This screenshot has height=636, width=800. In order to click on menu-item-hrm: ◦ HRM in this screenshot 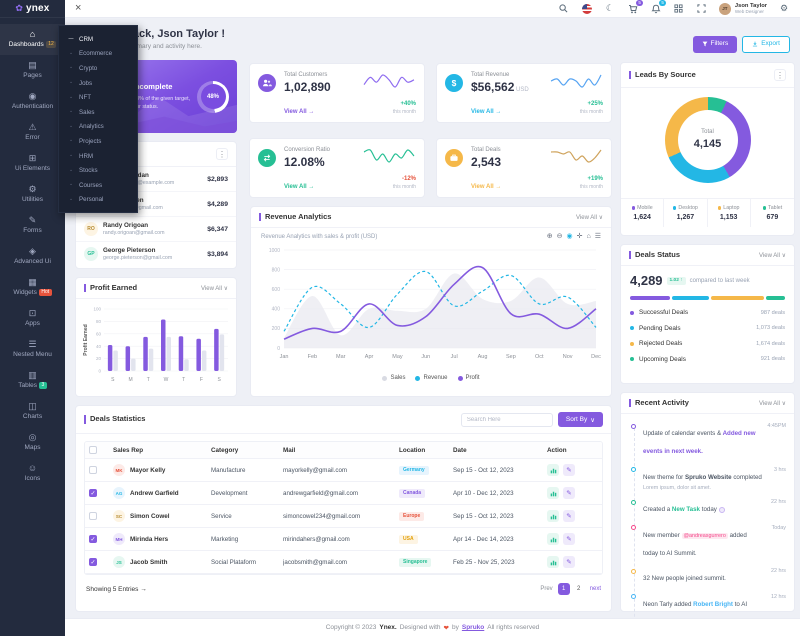, I will do `click(98, 156)`.